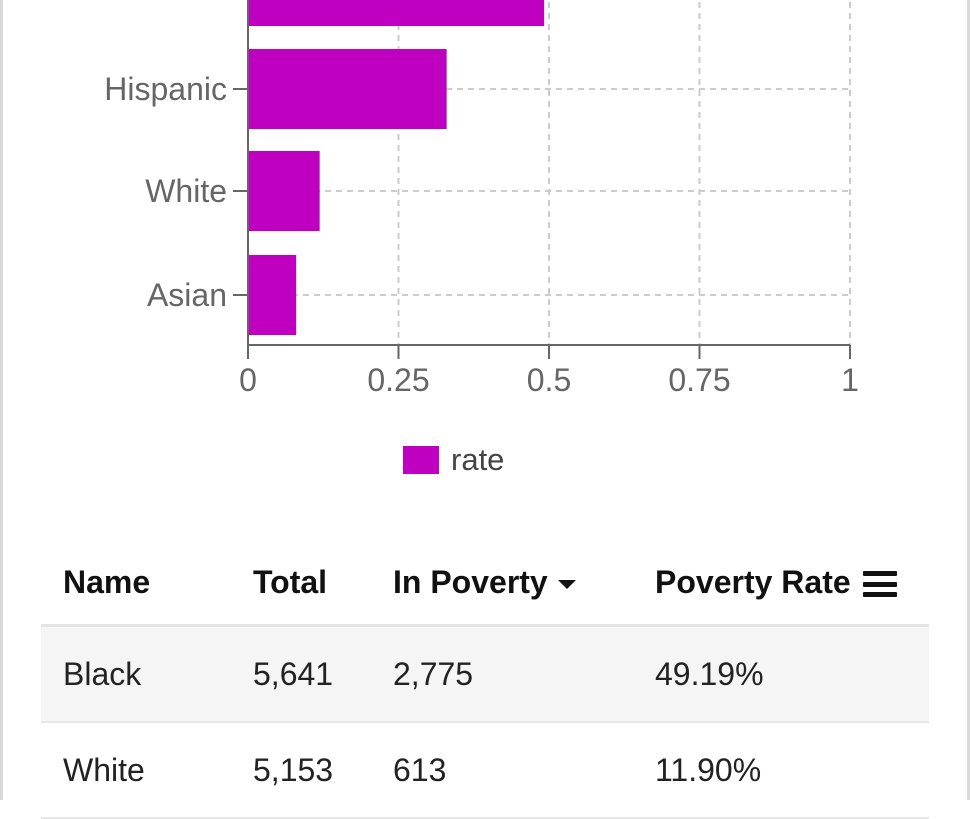  I want to click on bar-white, so click(284, 191).